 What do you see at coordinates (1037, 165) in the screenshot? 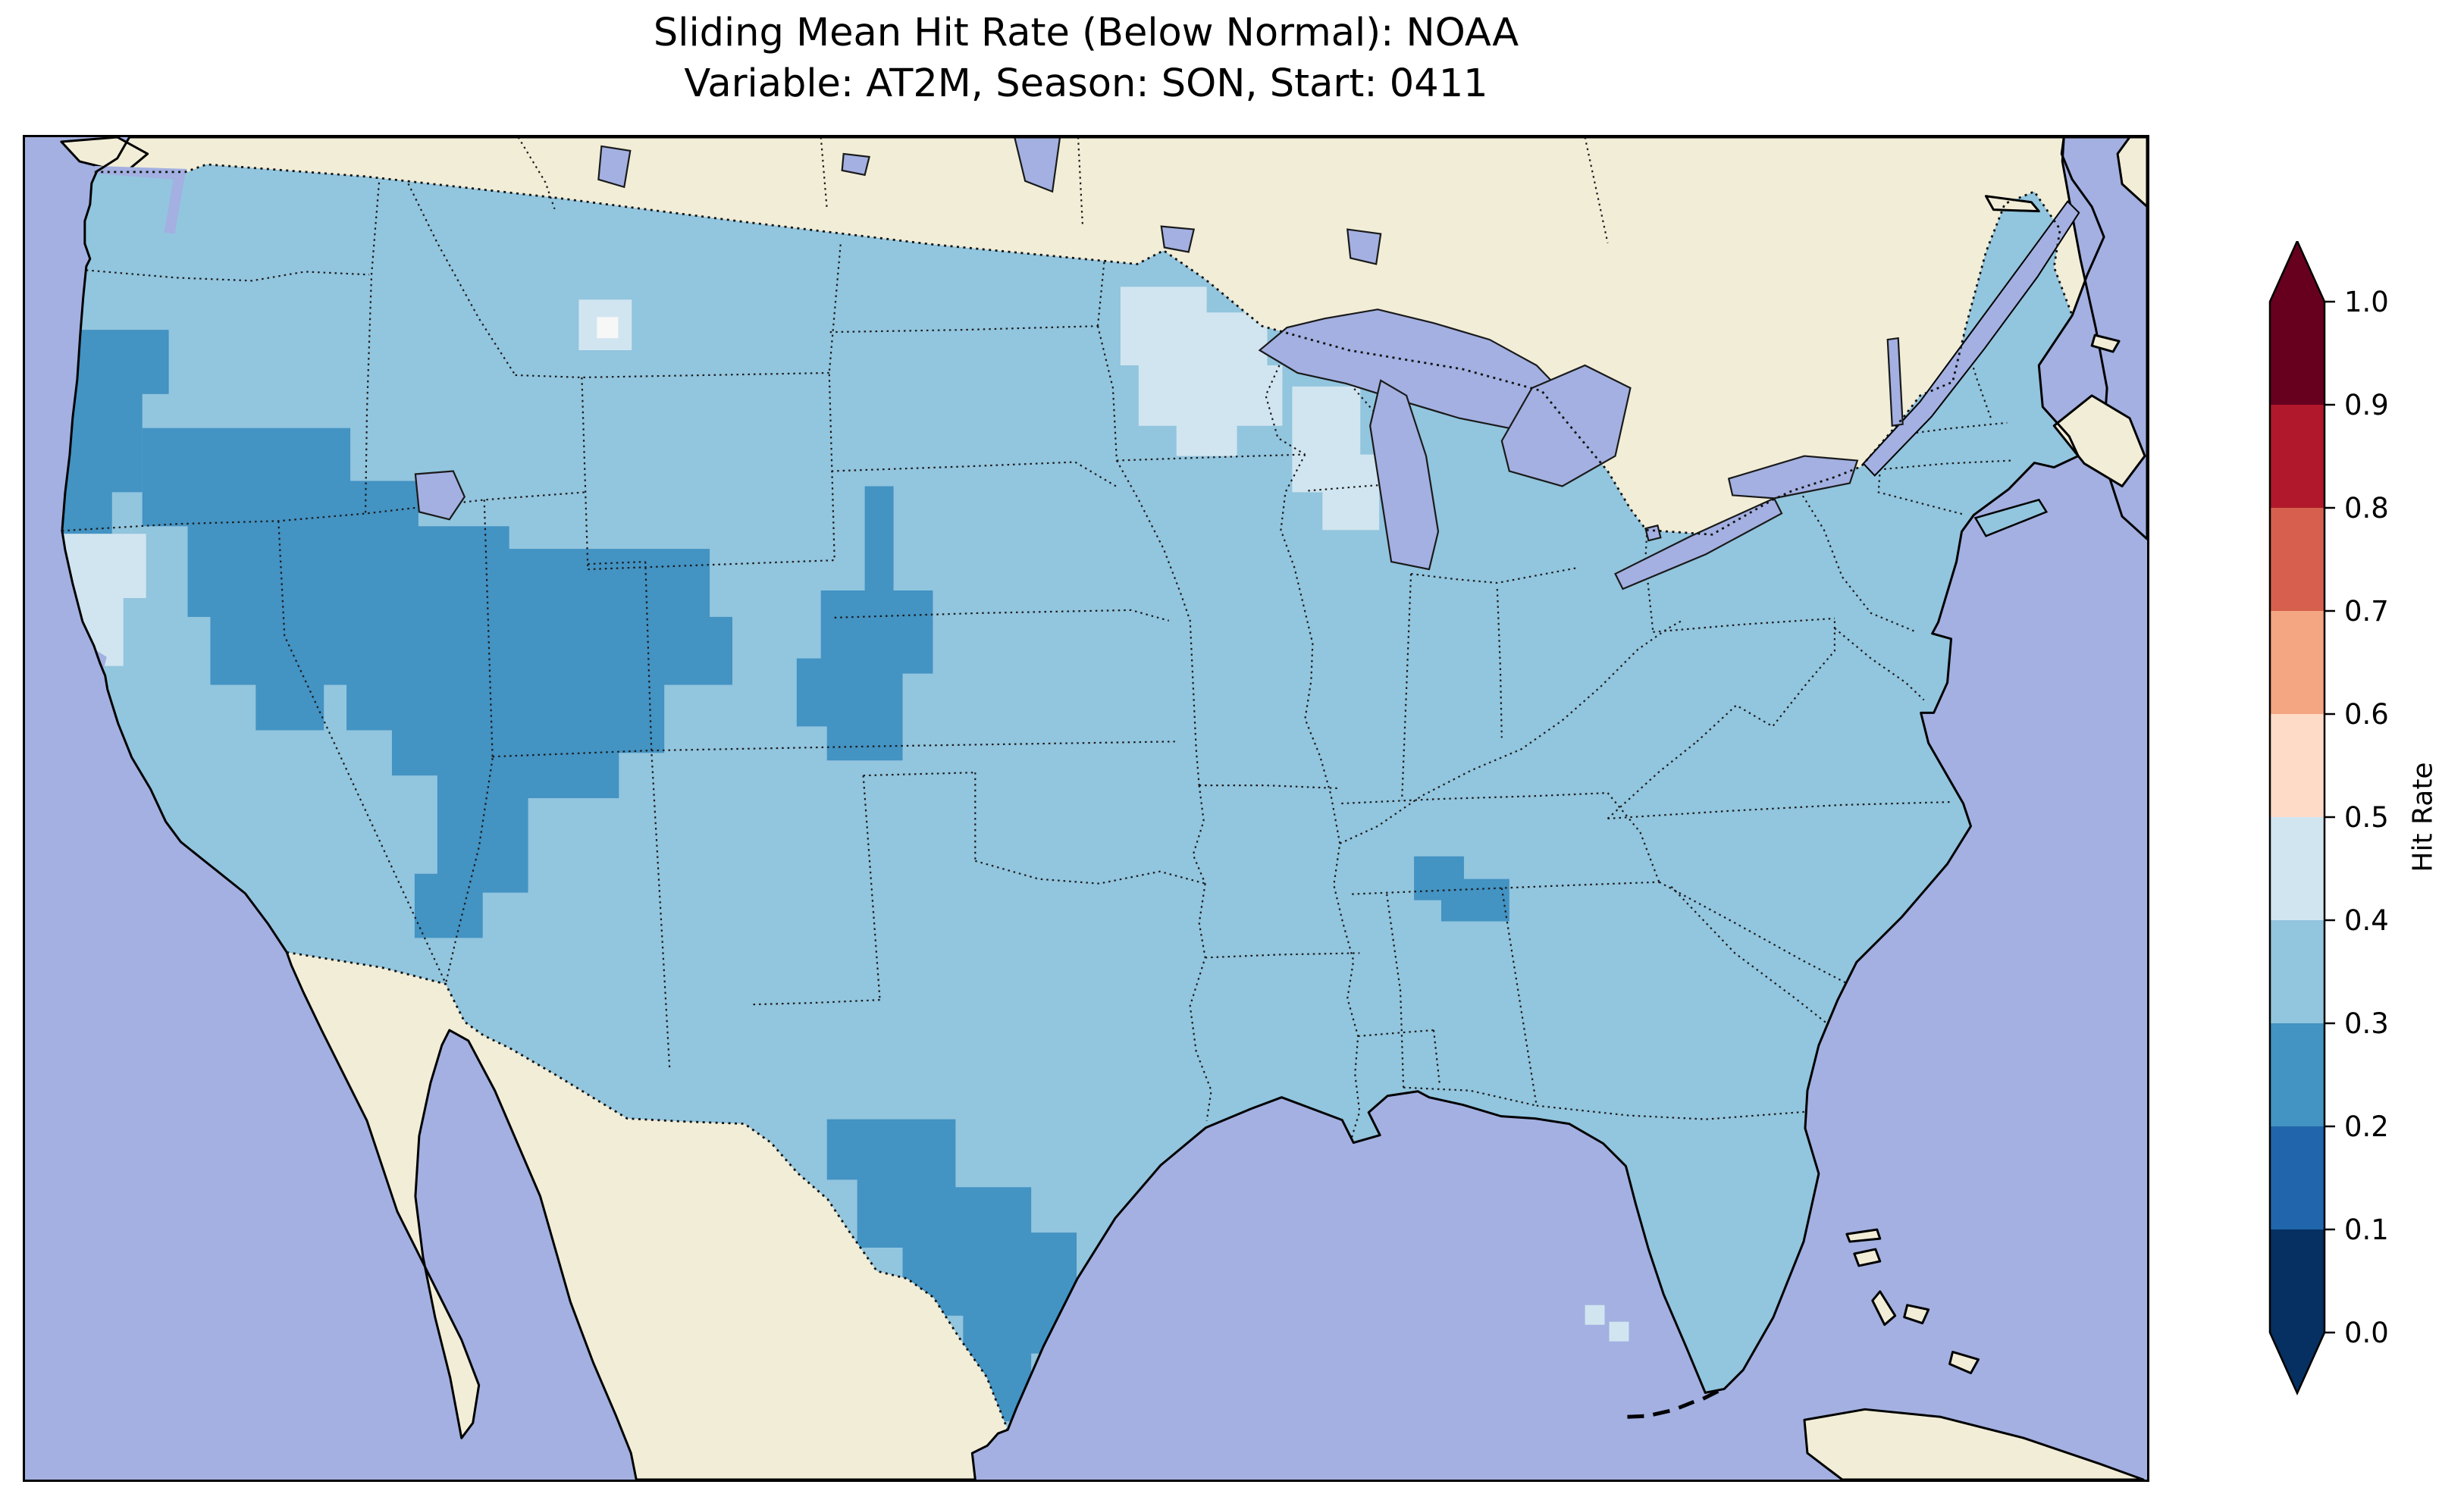
I see `lake-winnipeg` at bounding box center [1037, 165].